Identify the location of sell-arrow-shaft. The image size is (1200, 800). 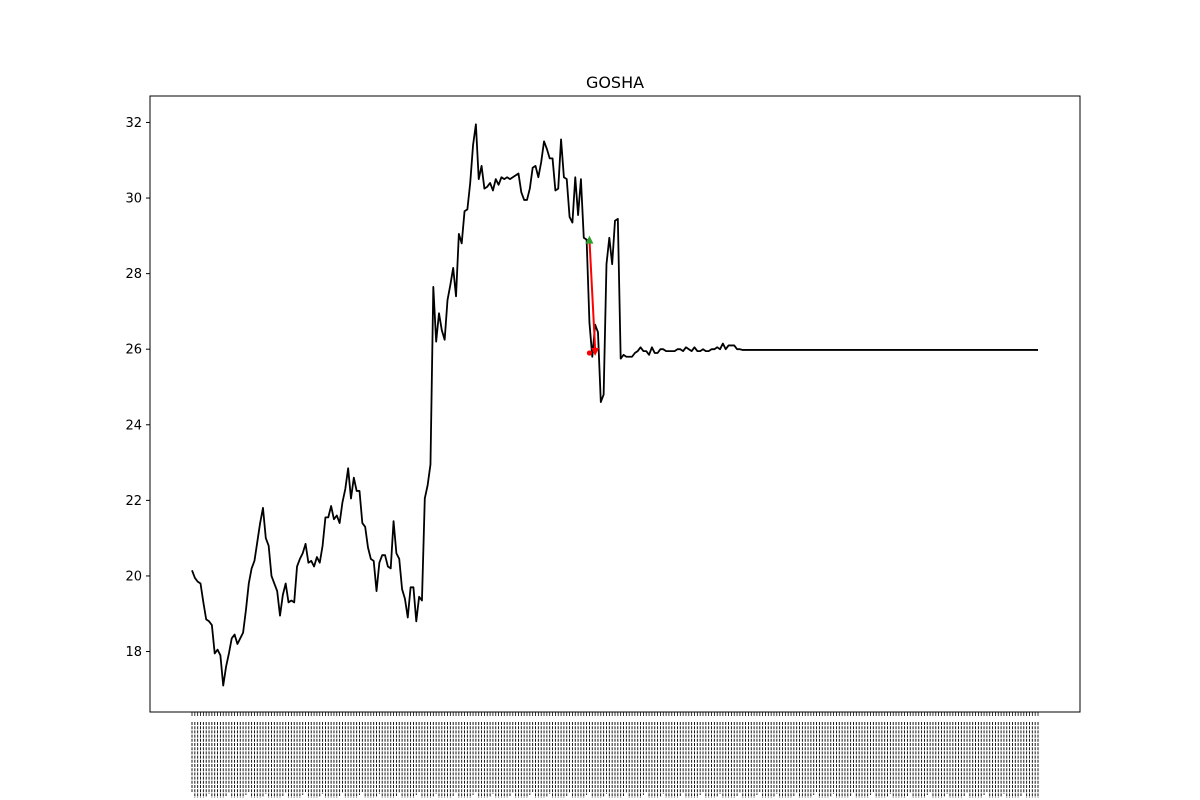
(592, 294).